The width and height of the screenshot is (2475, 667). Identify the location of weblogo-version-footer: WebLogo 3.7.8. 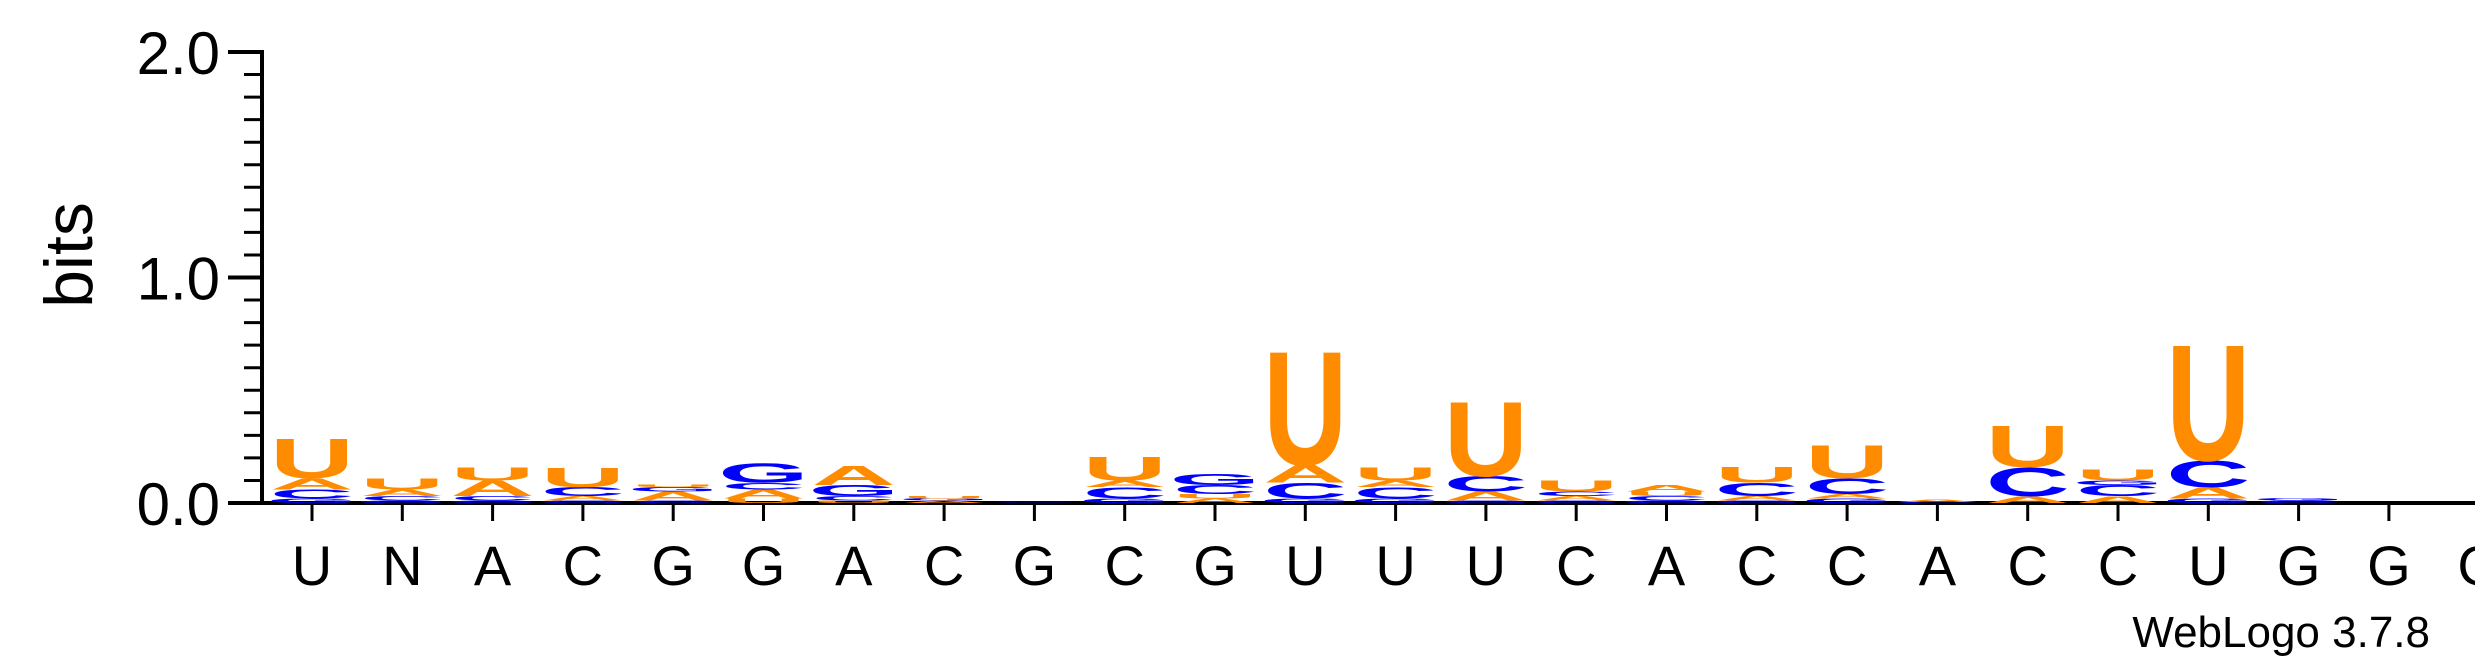
(2281, 632).